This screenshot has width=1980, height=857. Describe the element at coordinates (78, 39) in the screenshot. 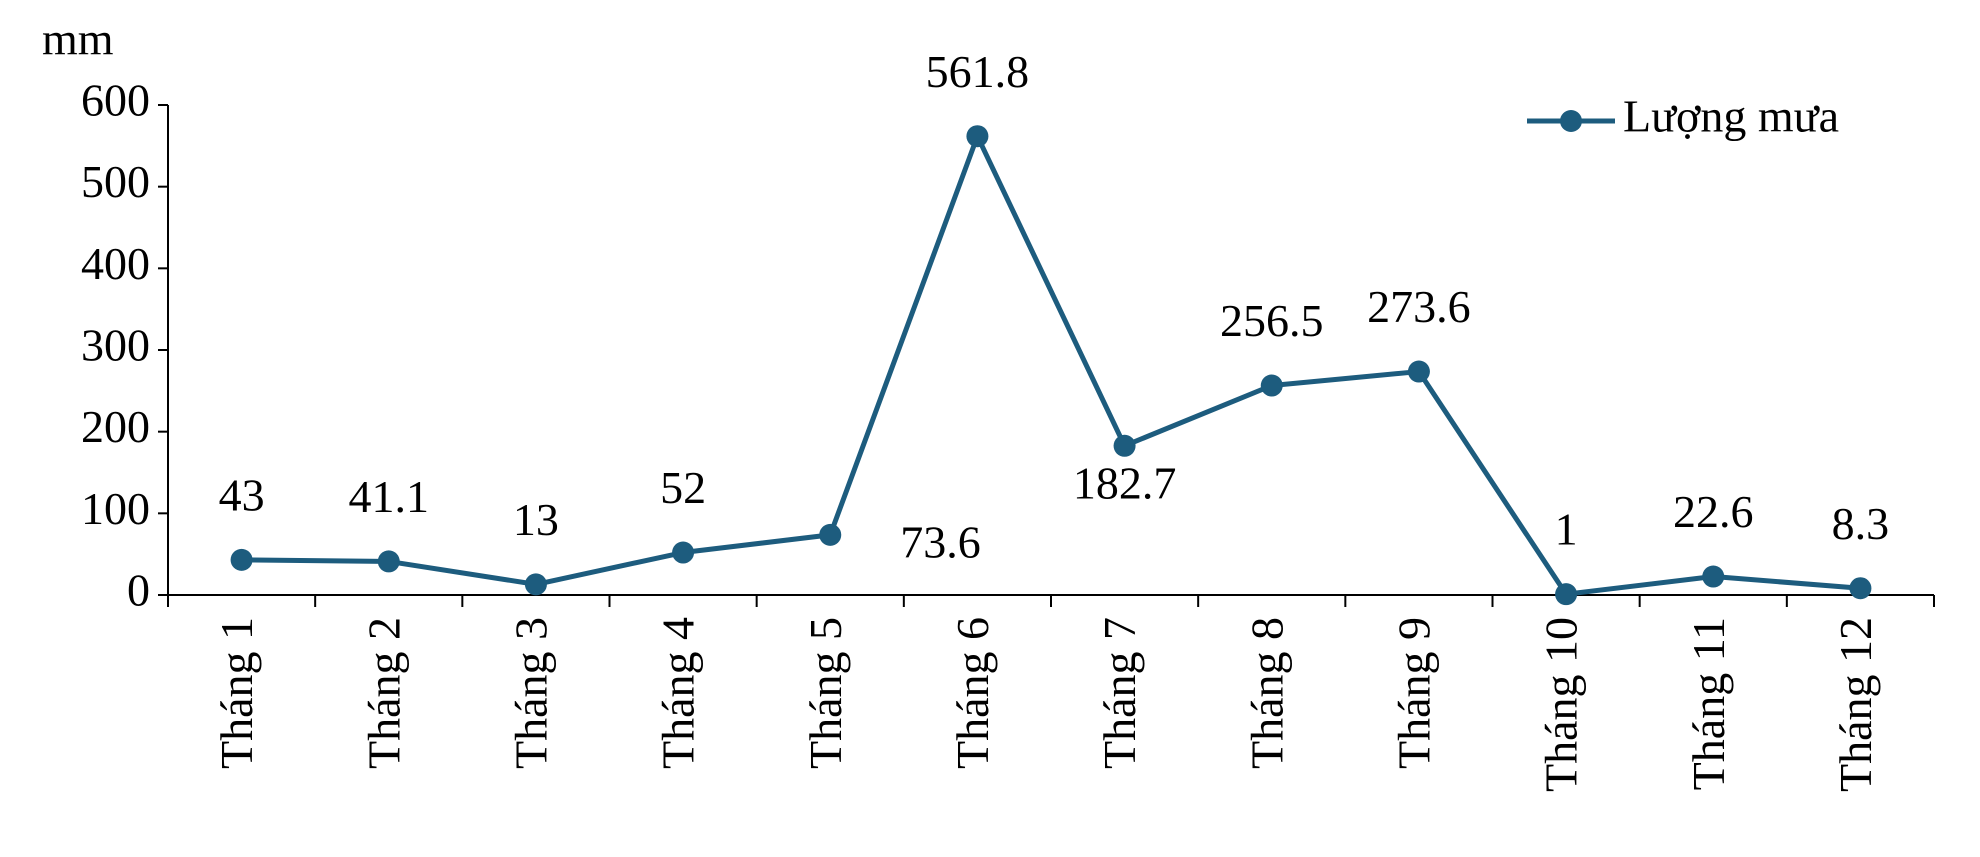

I see `y-axis-label: mm` at that location.